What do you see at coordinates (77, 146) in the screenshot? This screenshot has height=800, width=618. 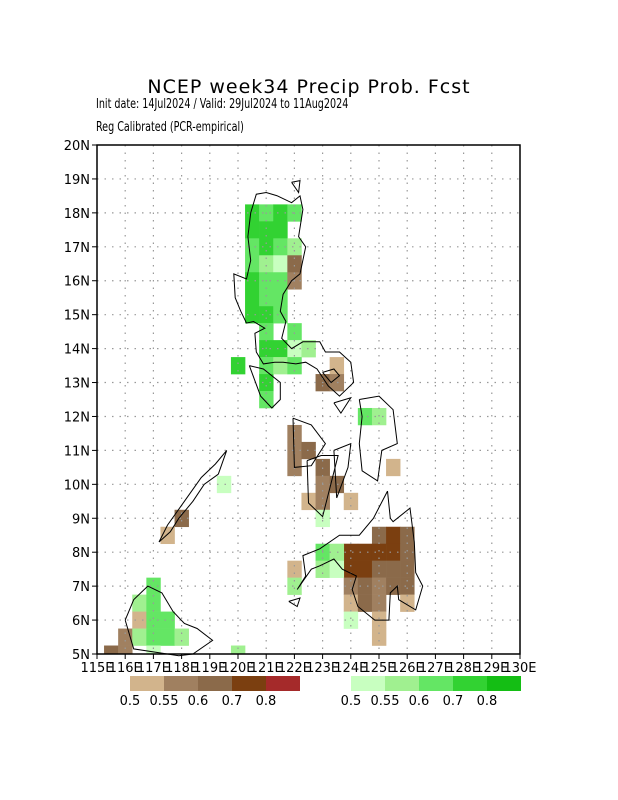 I see `y-tick-label: 20N` at bounding box center [77, 146].